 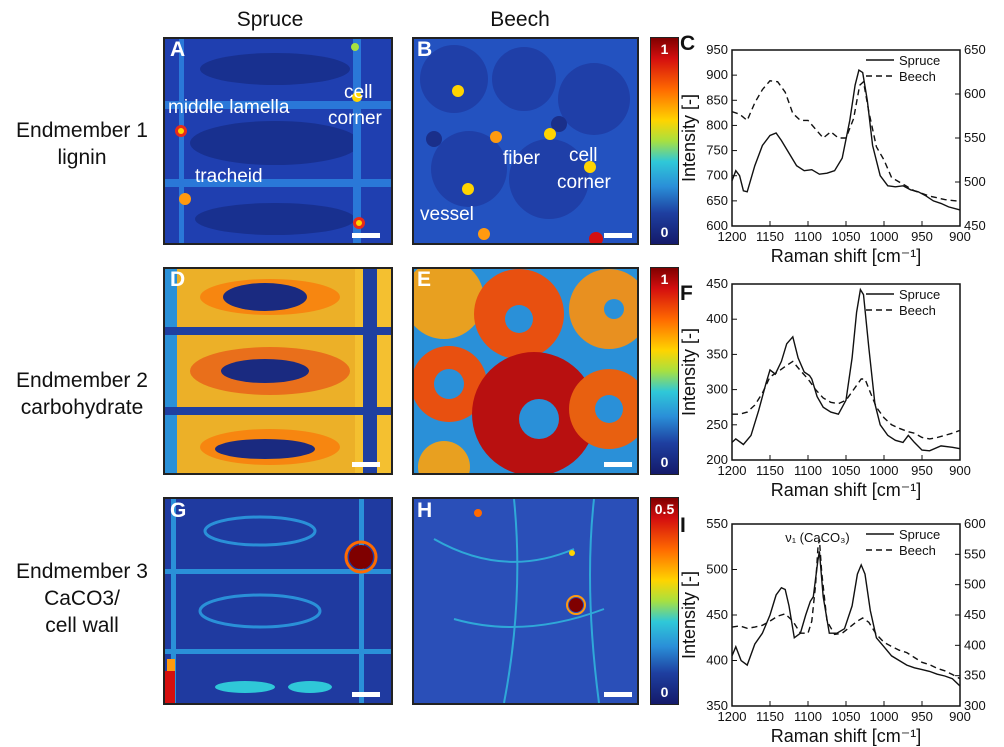 What do you see at coordinates (717, 389) in the screenshot?
I see `y-tick-label: 300` at bounding box center [717, 389].